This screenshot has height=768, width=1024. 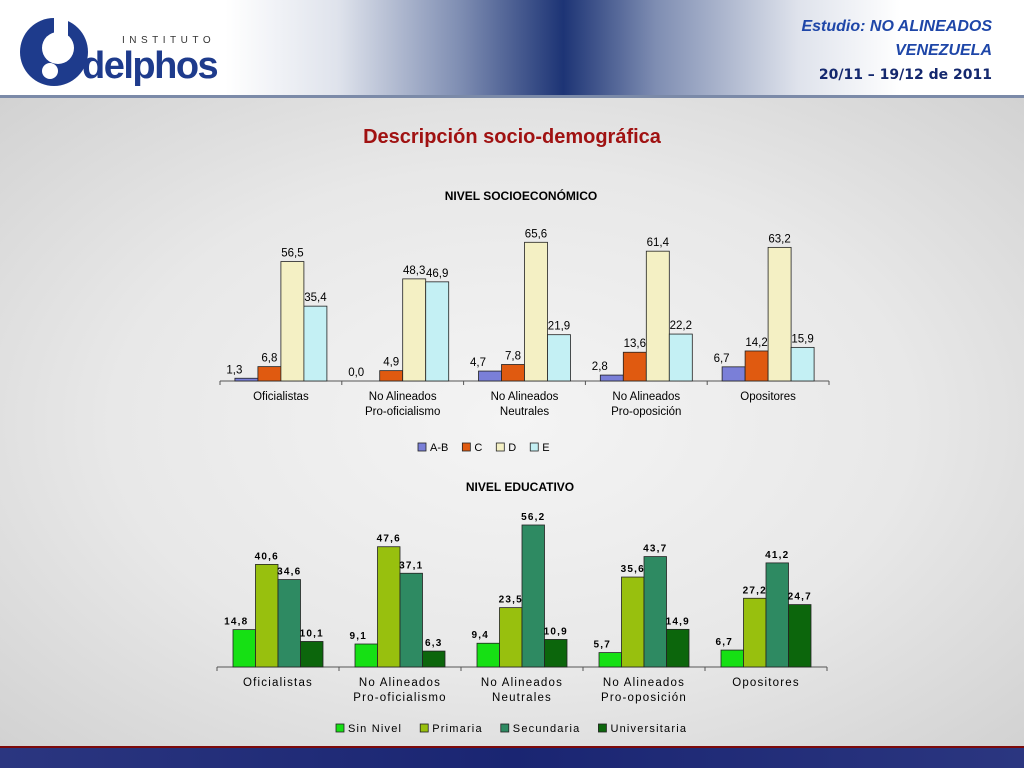 What do you see at coordinates (289, 572) in the screenshot?
I see `data-label: 34,6` at bounding box center [289, 572].